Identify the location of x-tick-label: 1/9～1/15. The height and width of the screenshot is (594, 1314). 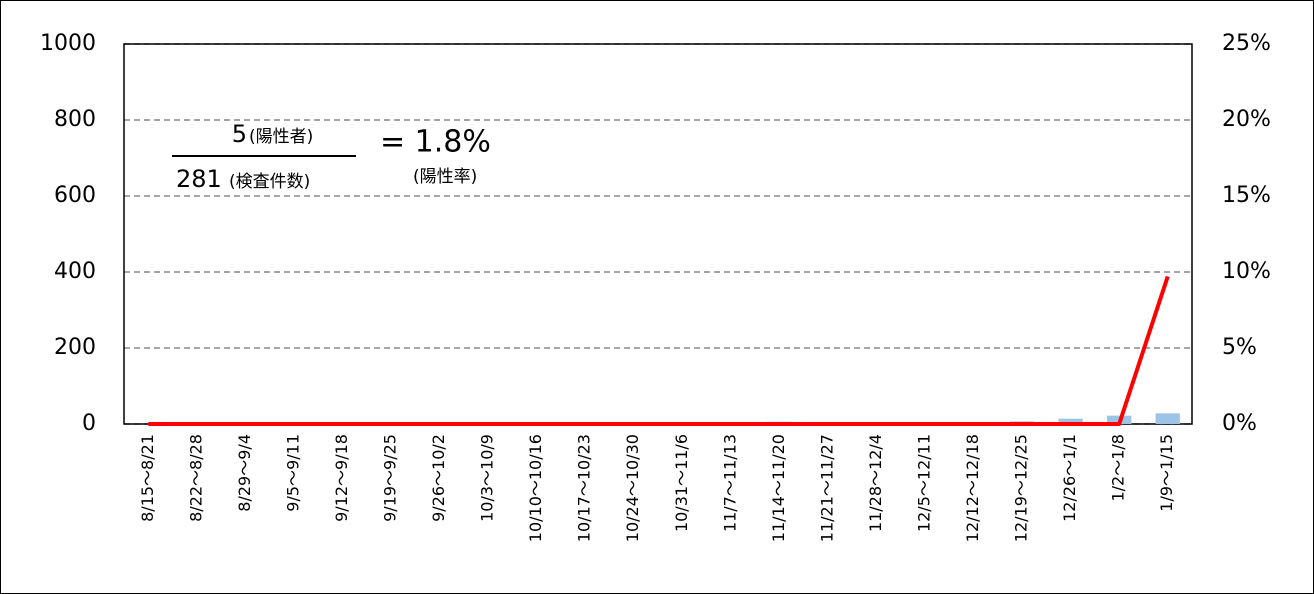
(1166, 473).